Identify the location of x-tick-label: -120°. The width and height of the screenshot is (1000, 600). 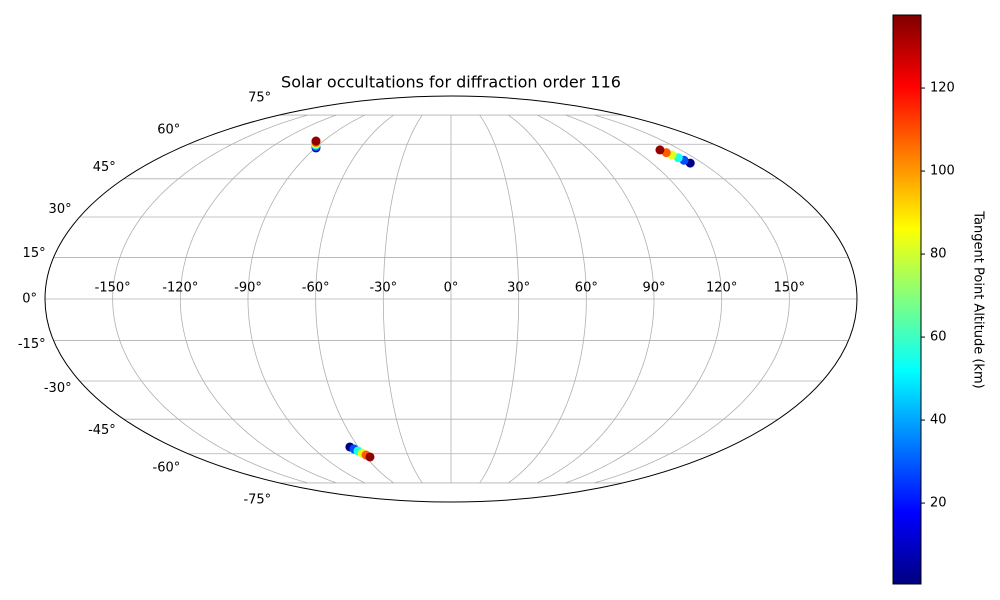
(180, 288).